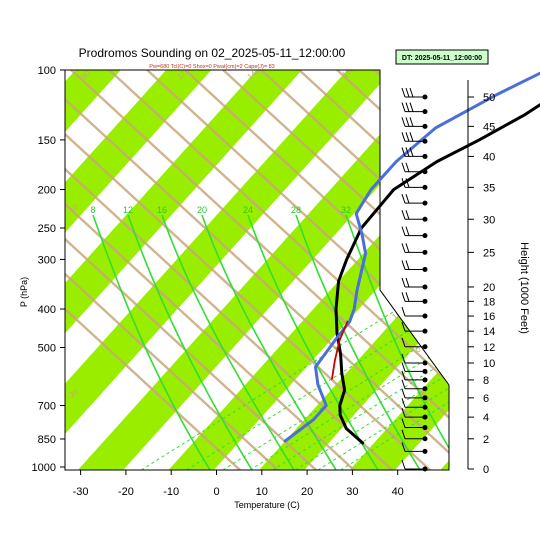 The height and width of the screenshot is (540, 540). What do you see at coordinates (419, 349) in the screenshot?
I see `dry-adiabat-label: 0` at bounding box center [419, 349].